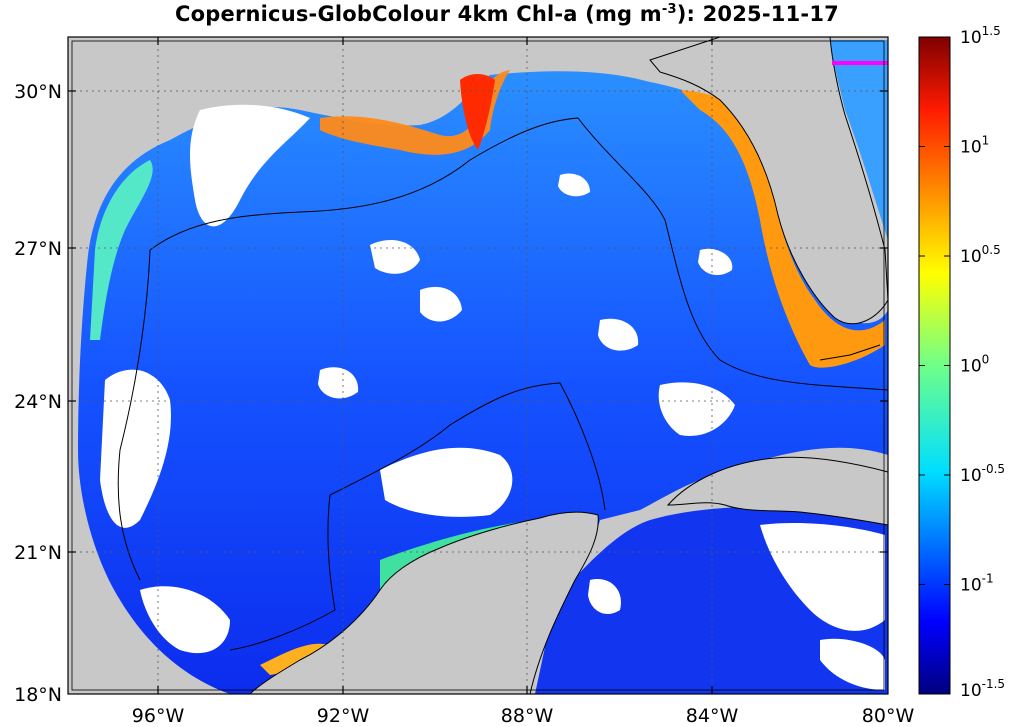 The width and height of the screenshot is (1014, 727). I want to click on texas-coast-green, so click(121, 250).